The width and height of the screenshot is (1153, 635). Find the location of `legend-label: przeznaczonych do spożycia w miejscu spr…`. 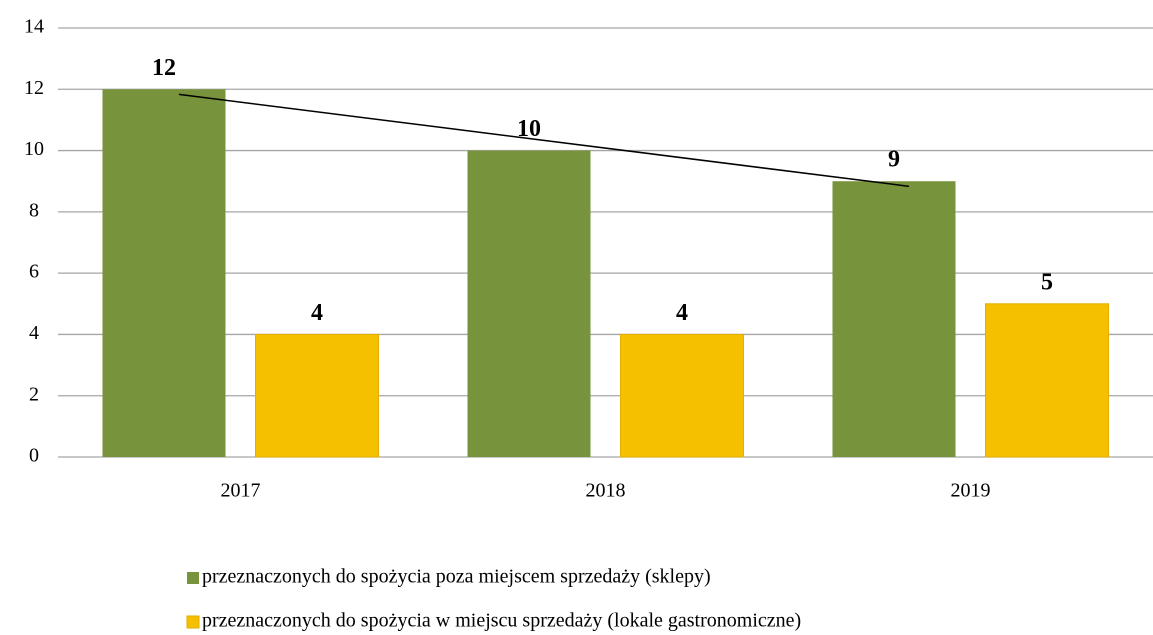

legend-label: przeznaczonych do spożycia w miejscu spr… is located at coordinates (501, 621).